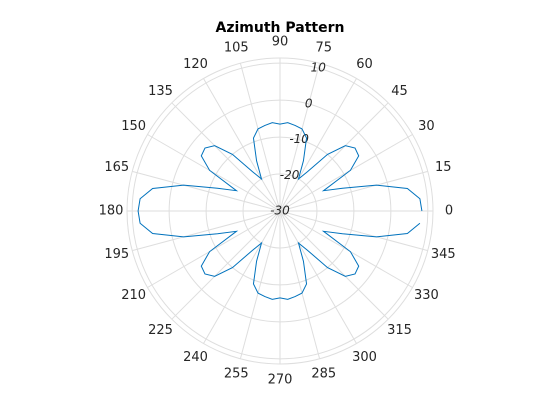 The image size is (560, 420). I want to click on chart-title: Azimuth Pattern, so click(280, 28).